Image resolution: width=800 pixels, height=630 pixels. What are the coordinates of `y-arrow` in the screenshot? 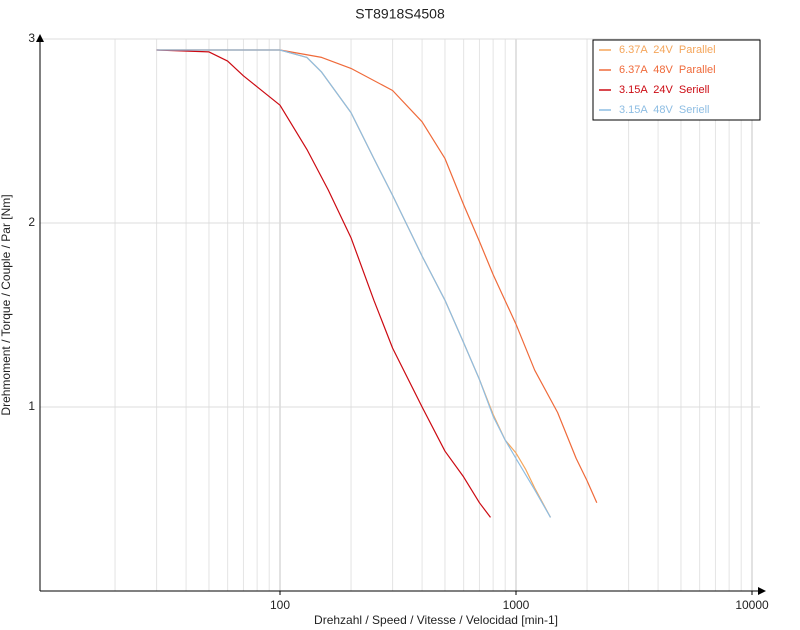 It's located at (40, 38).